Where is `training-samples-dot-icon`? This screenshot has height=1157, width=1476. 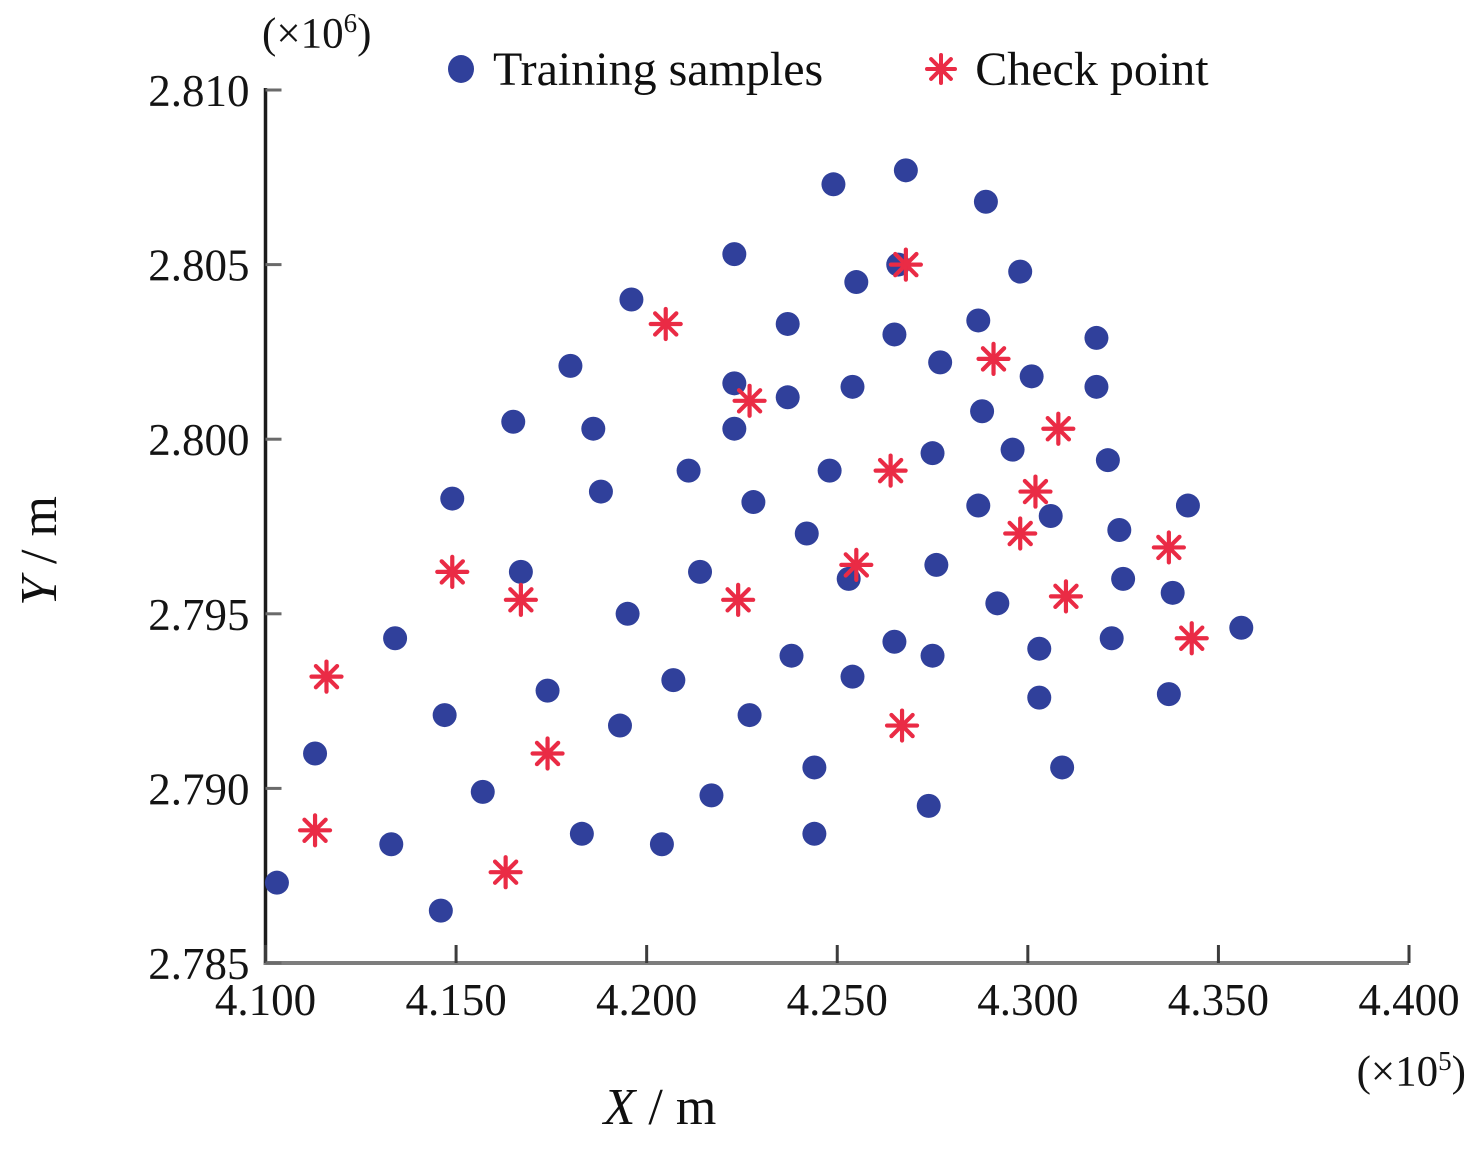
training-samples-dot-icon is located at coordinates (461, 69).